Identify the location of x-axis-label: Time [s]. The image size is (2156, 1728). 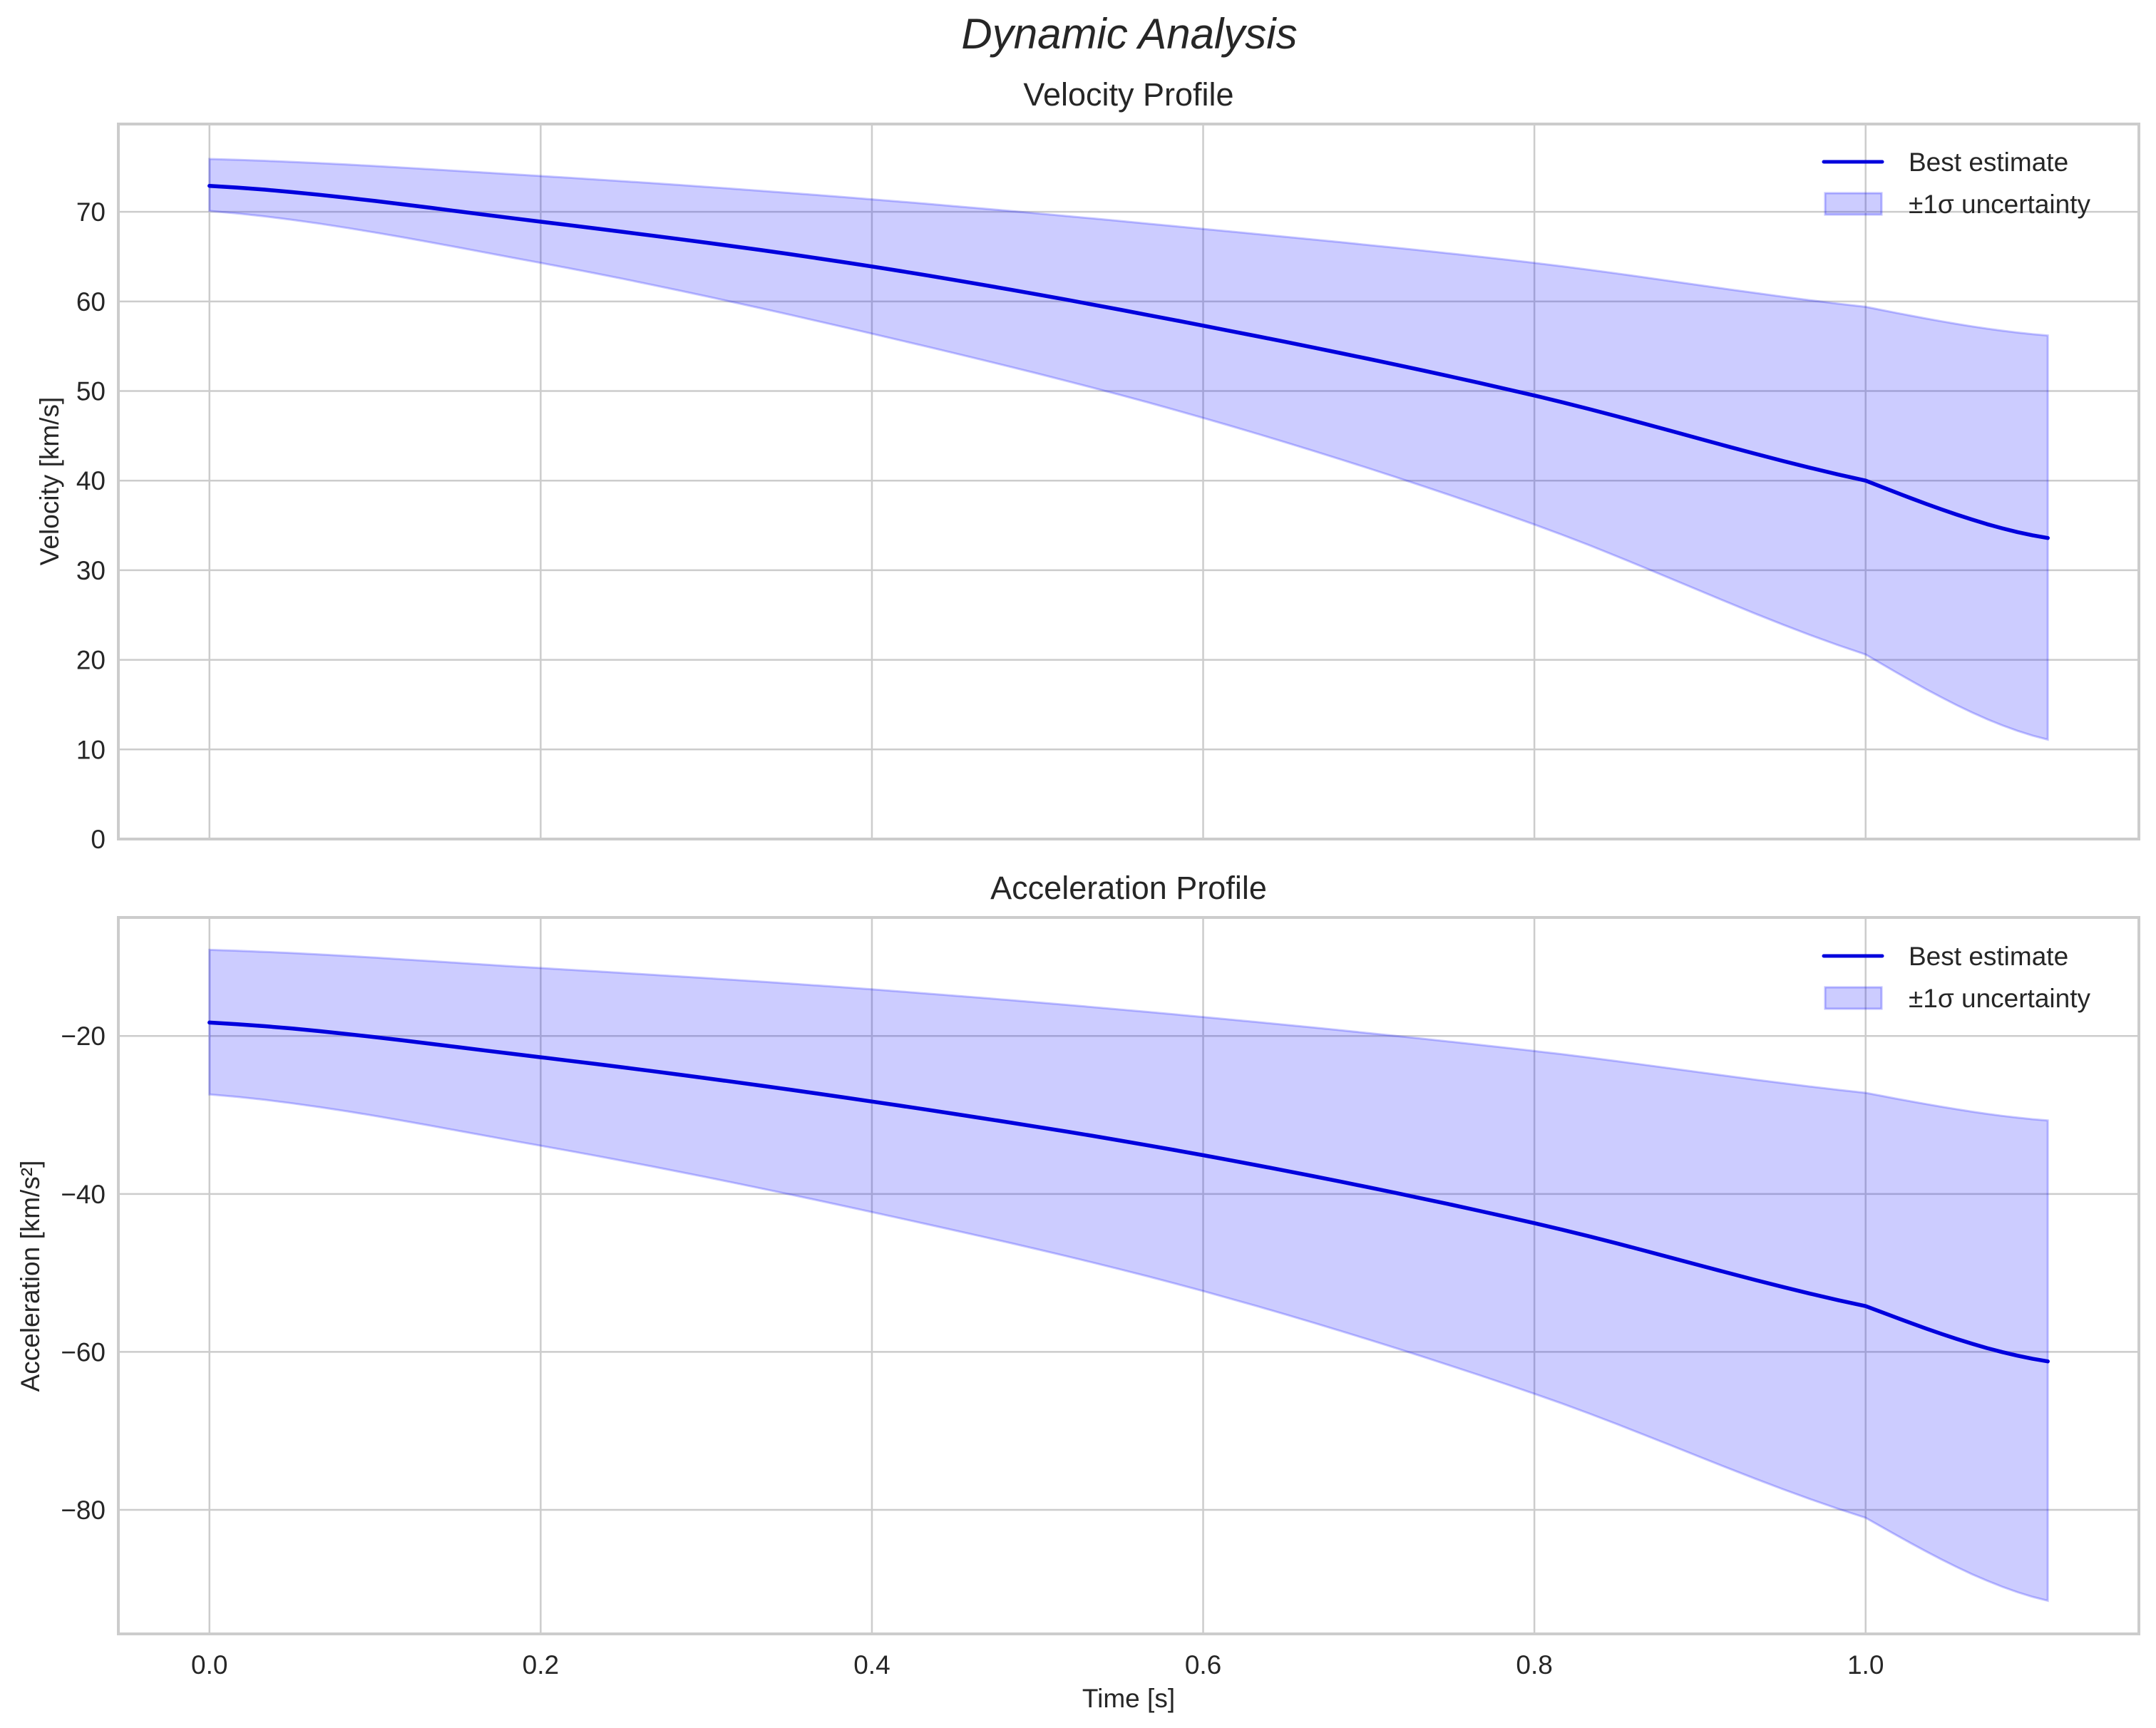
(1128, 1698).